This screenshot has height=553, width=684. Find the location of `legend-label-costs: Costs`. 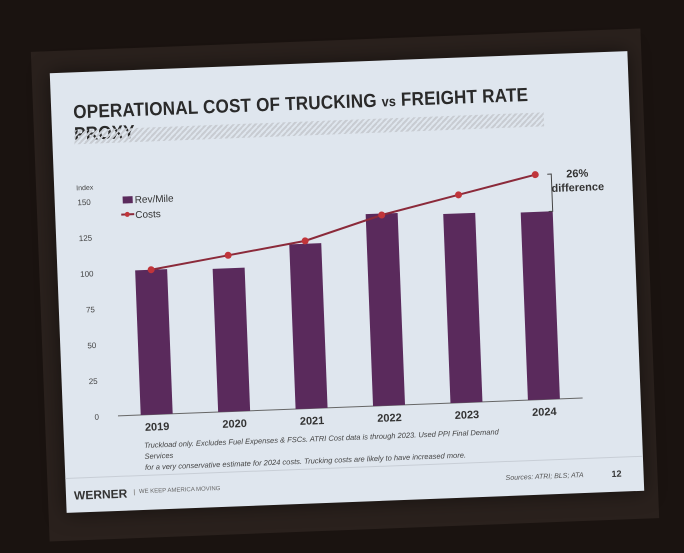

legend-label-costs: Costs is located at coordinates (148, 215).